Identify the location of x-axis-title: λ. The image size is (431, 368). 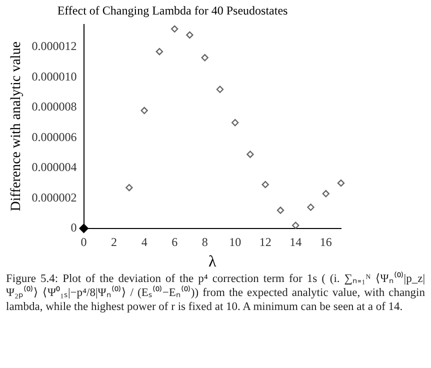
(212, 262).